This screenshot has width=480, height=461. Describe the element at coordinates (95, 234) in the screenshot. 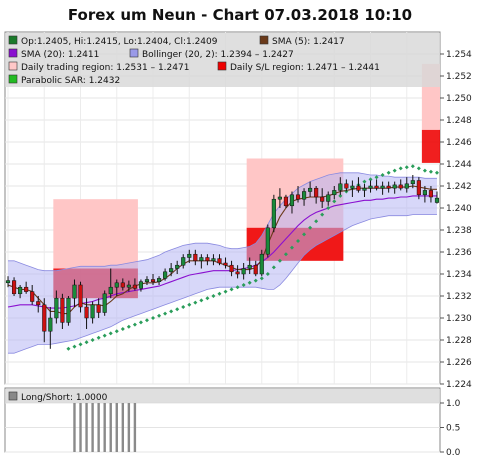

I see `daily-trading-region` at that location.